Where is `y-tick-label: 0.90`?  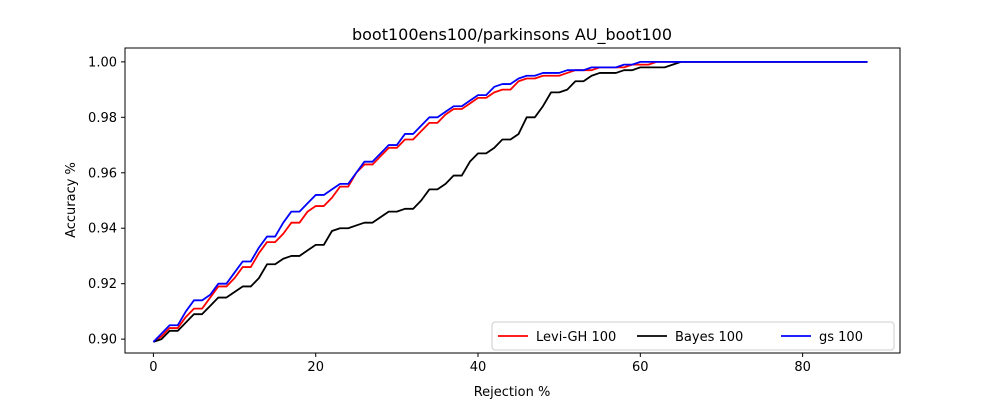 y-tick-label: 0.90 is located at coordinates (102, 340).